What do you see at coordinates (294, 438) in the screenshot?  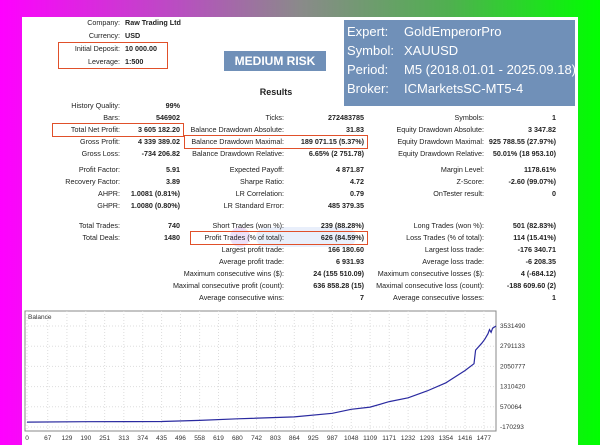 I see `x-tick-label: 864` at bounding box center [294, 438].